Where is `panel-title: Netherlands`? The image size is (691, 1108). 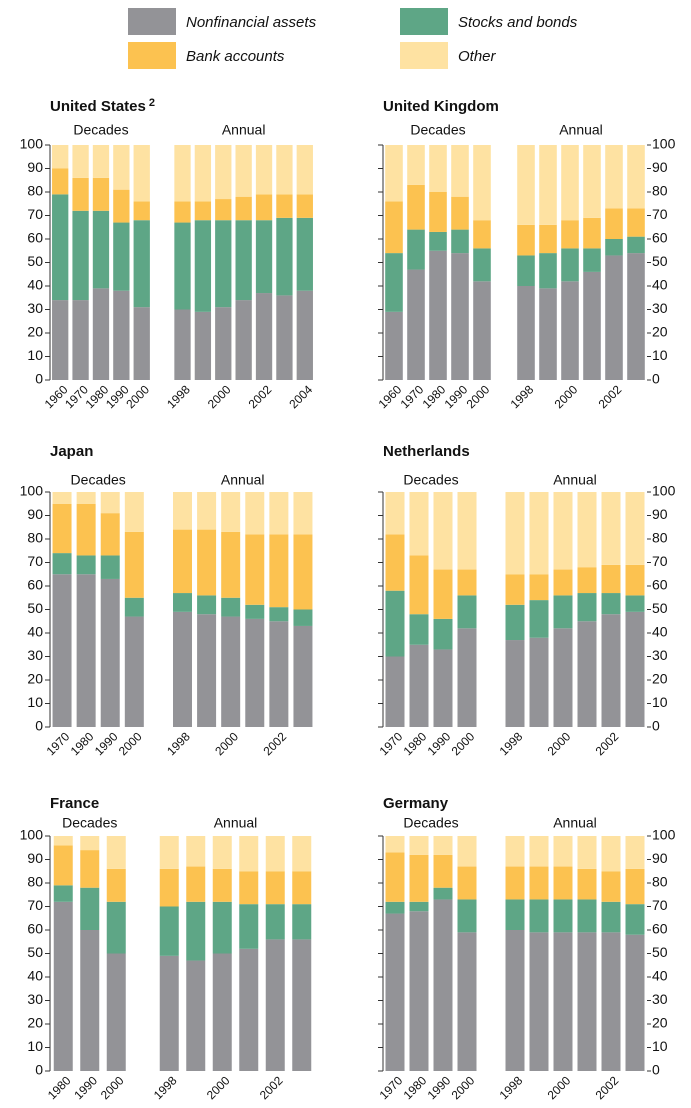
panel-title: Netherlands is located at coordinates (426, 451).